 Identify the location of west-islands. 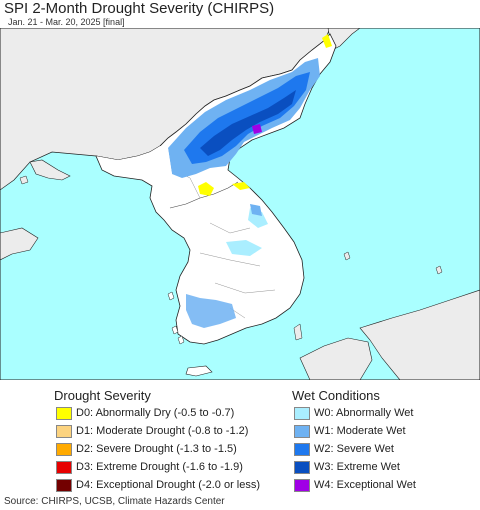
(176, 318).